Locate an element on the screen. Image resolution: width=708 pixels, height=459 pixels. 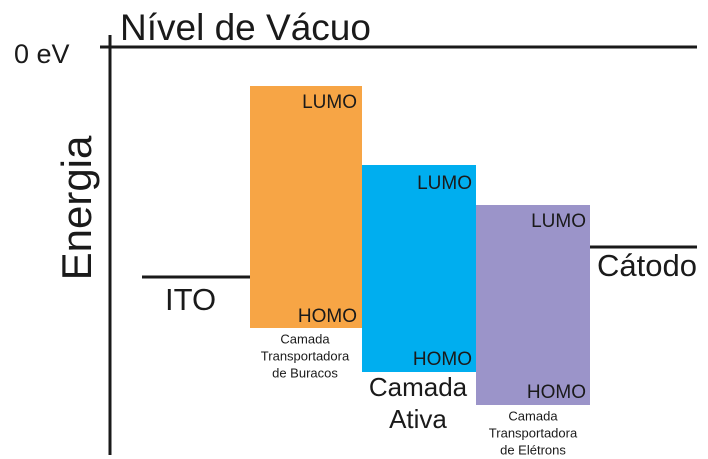
axis-label: Energia is located at coordinates (76, 207).